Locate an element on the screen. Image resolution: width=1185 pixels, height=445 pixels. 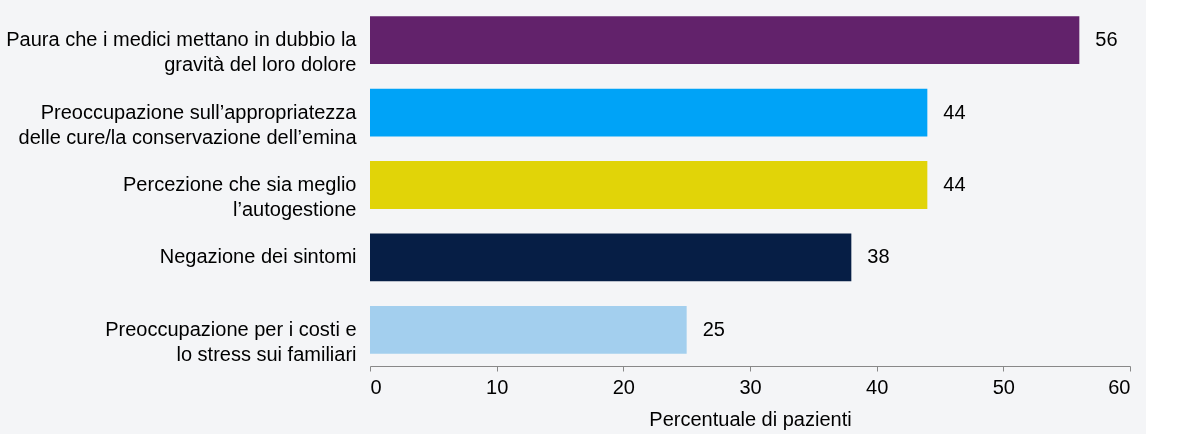
data-label: 38 is located at coordinates (878, 256).